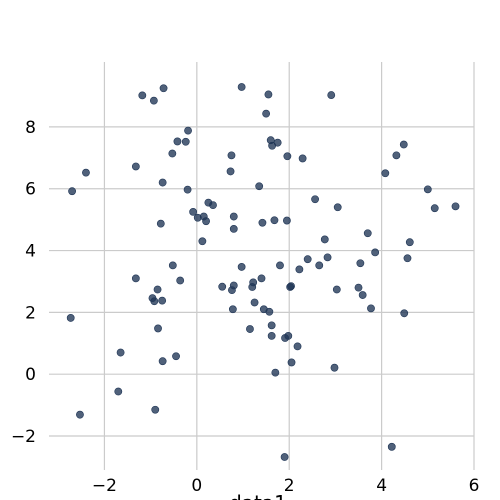 This screenshot has height=500, width=500. I want to click on y-tick-label: −2, so click(23, 437).